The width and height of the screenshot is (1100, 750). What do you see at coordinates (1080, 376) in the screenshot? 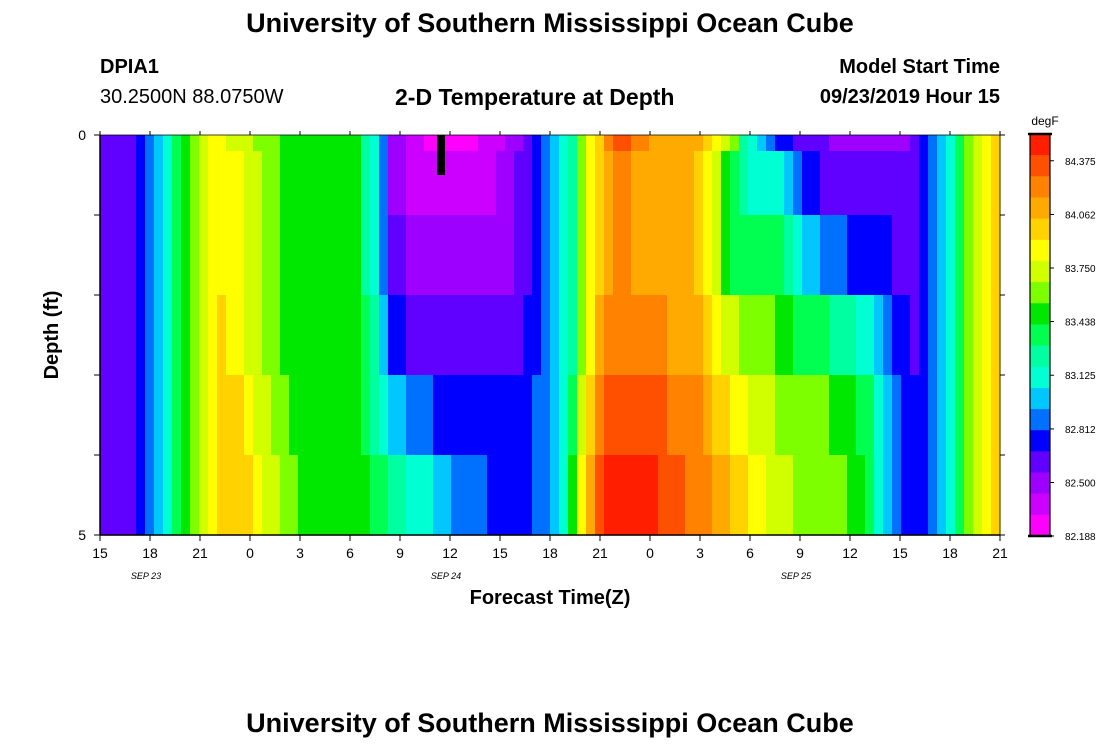
I see `colorbar-tick-label: 83.125` at bounding box center [1080, 376].